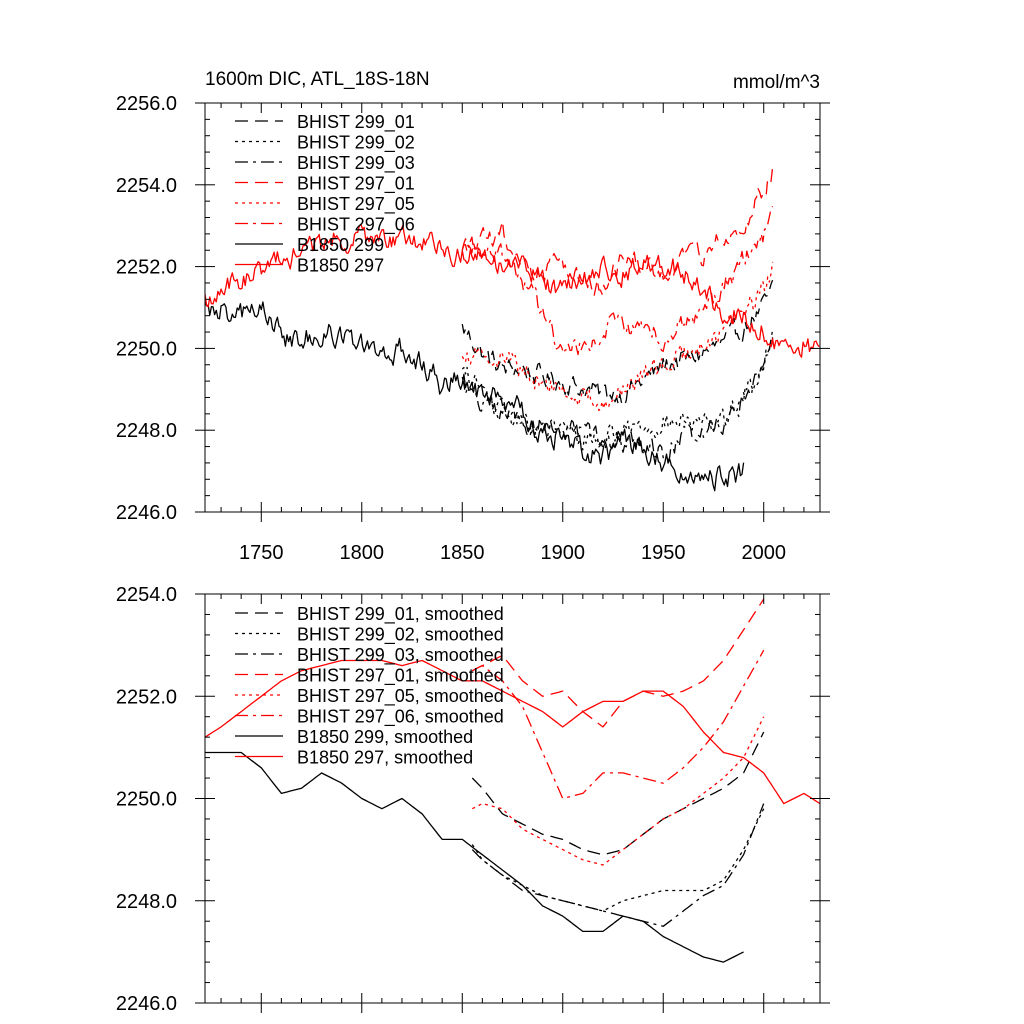  Describe the element at coordinates (776, 82) in the screenshot. I see `chart-units: mmol/m^3` at that location.